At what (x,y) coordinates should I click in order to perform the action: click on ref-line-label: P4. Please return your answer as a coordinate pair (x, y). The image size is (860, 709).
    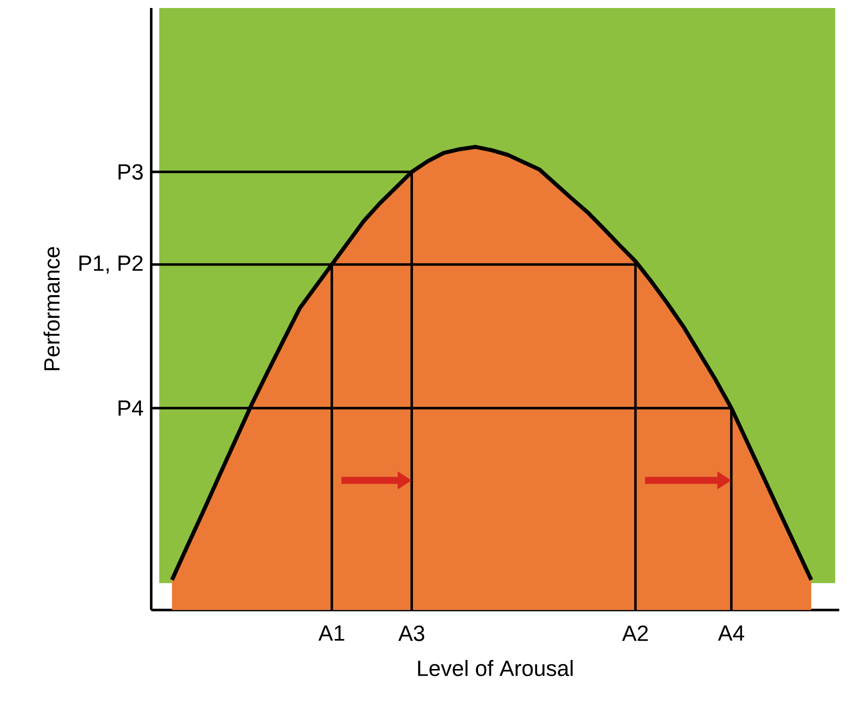
    Looking at the image, I should click on (131, 408).